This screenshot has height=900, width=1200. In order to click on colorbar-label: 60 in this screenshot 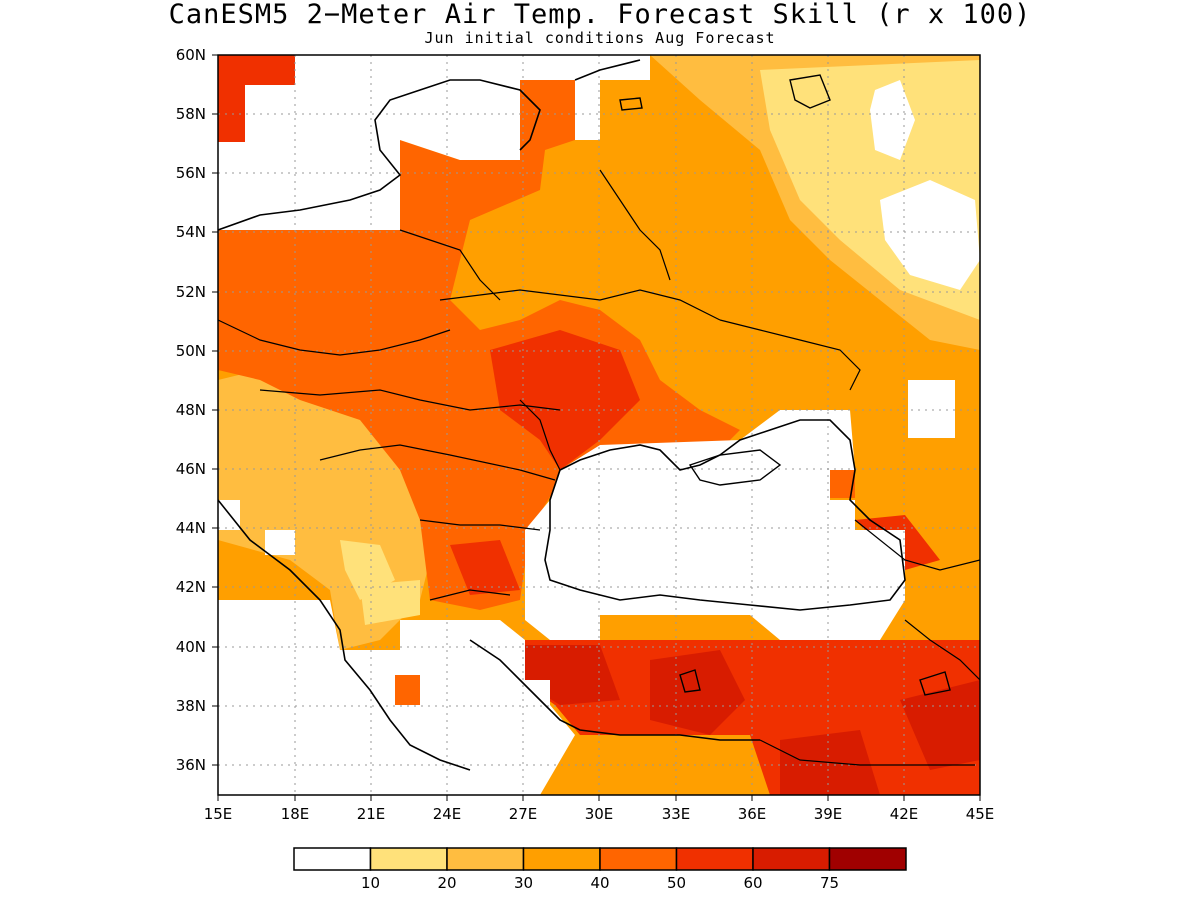, I will do `click(752, 883)`.